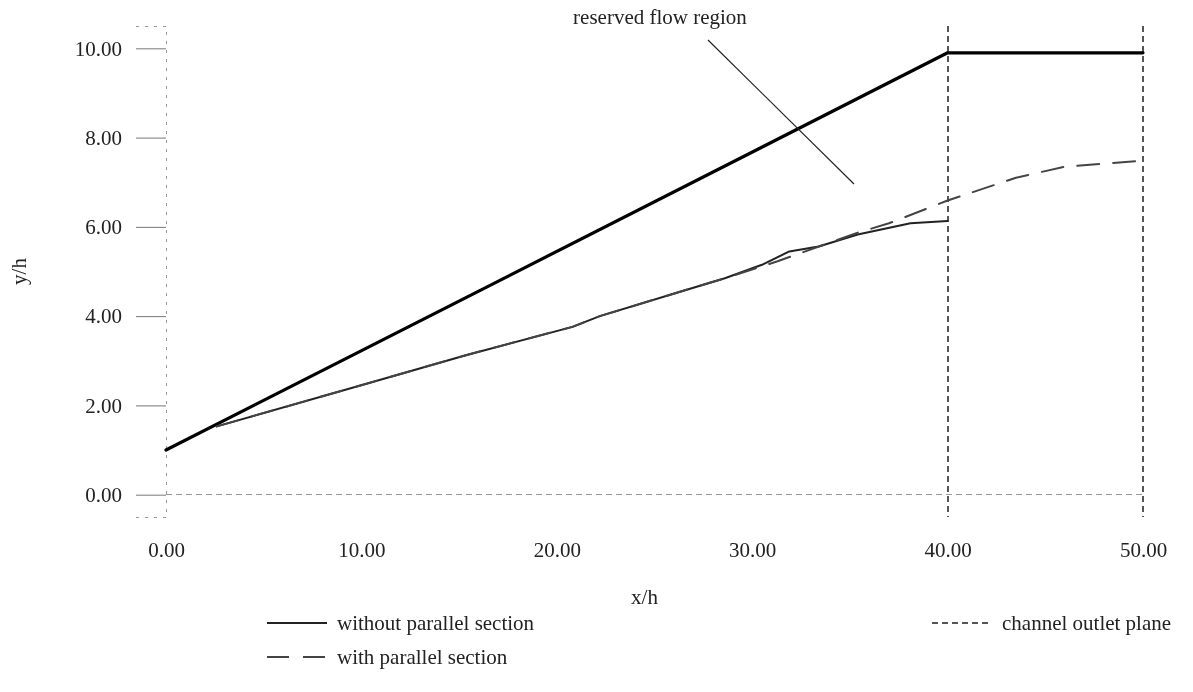 Image resolution: width=1193 pixels, height=692 pixels. What do you see at coordinates (422, 657) in the screenshot?
I see `legend-label: with parallel section` at bounding box center [422, 657].